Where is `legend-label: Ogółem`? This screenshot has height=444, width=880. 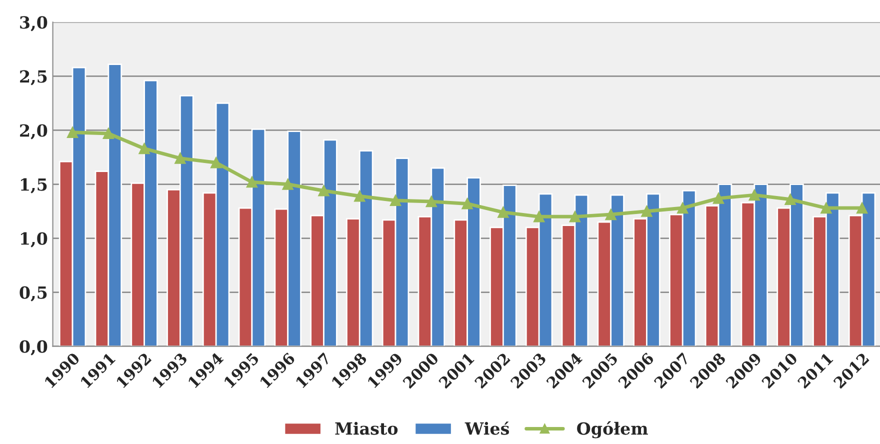 legend-label: Ogółem is located at coordinates (612, 429).